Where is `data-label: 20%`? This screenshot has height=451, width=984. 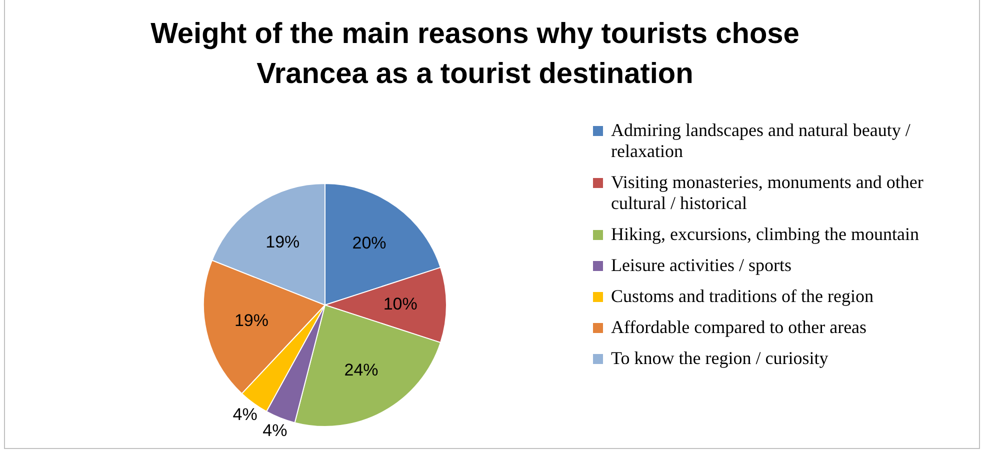
data-label: 20% is located at coordinates (369, 243).